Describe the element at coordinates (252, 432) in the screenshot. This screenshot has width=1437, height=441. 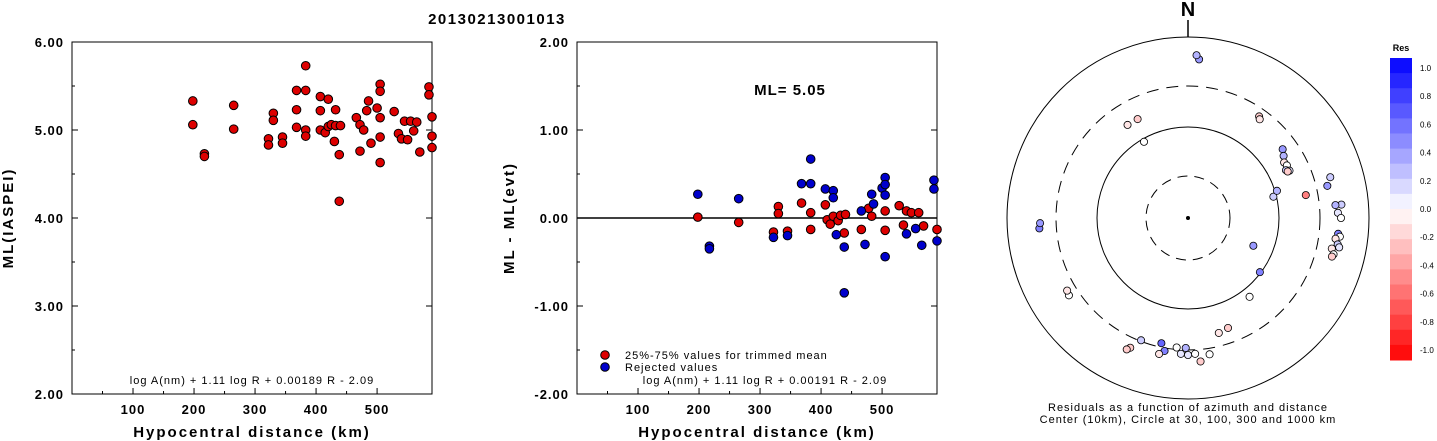
I see `x-axis-label: Hypocentral distance (km)` at that location.